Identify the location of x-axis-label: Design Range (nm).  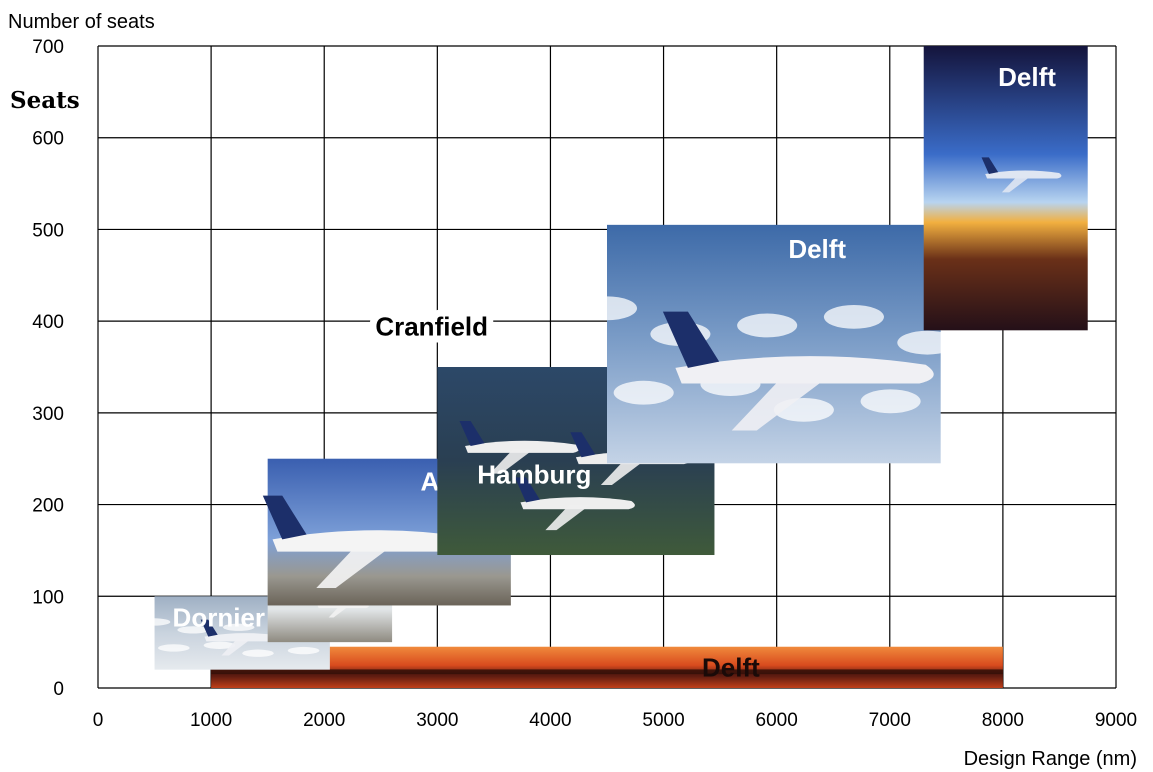
(1050, 759).